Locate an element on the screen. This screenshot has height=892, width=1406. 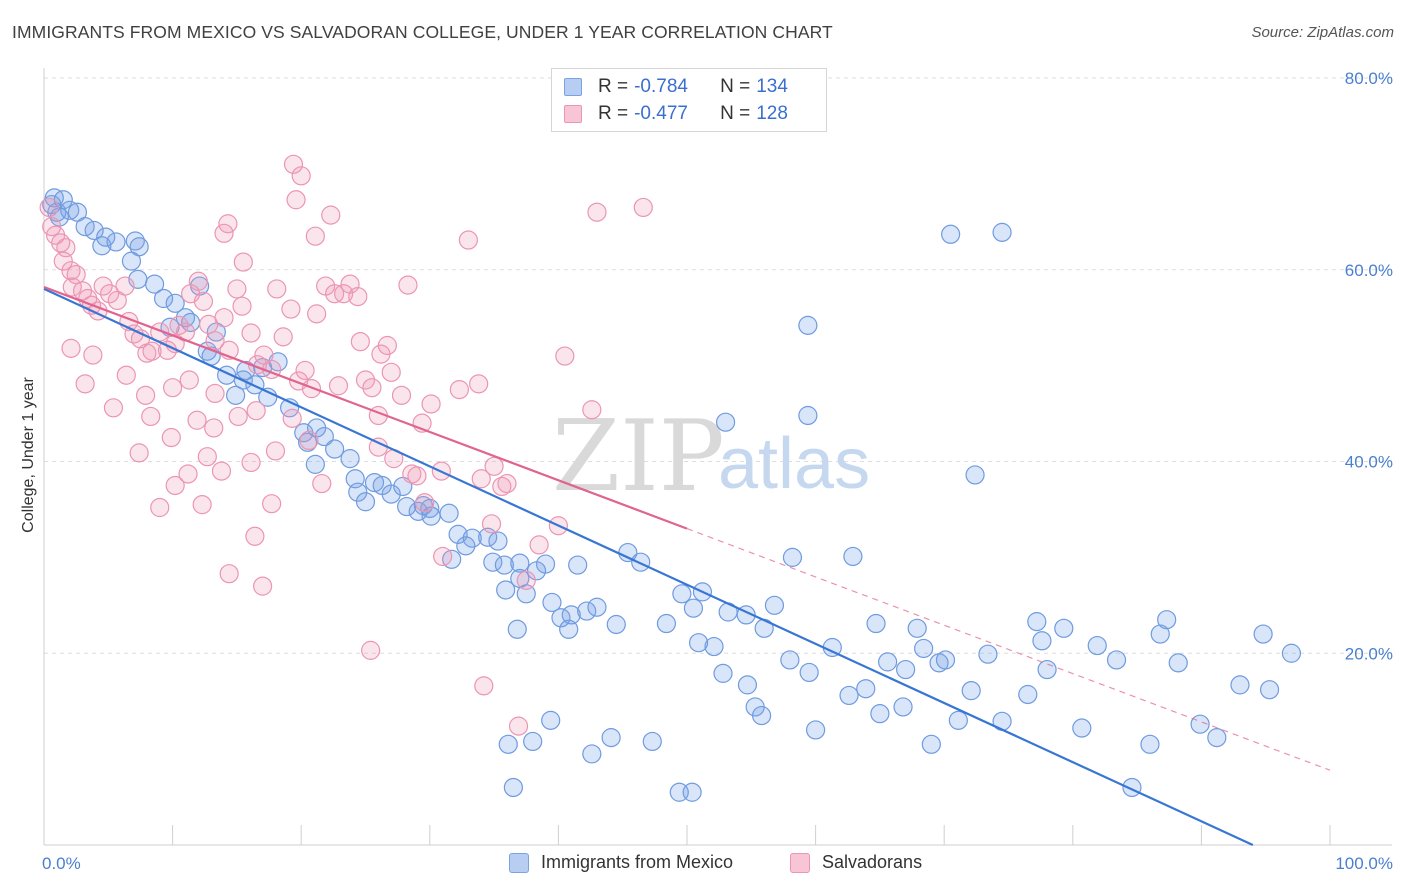
legend-label-mexico: Immigrants from Mexico is located at coordinates (637, 862).